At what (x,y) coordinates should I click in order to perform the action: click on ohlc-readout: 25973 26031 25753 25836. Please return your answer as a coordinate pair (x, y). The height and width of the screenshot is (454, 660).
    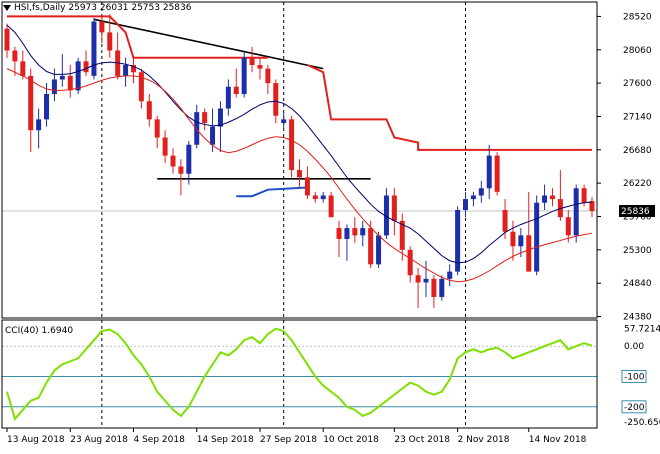
    Looking at the image, I should click on (130, 8).